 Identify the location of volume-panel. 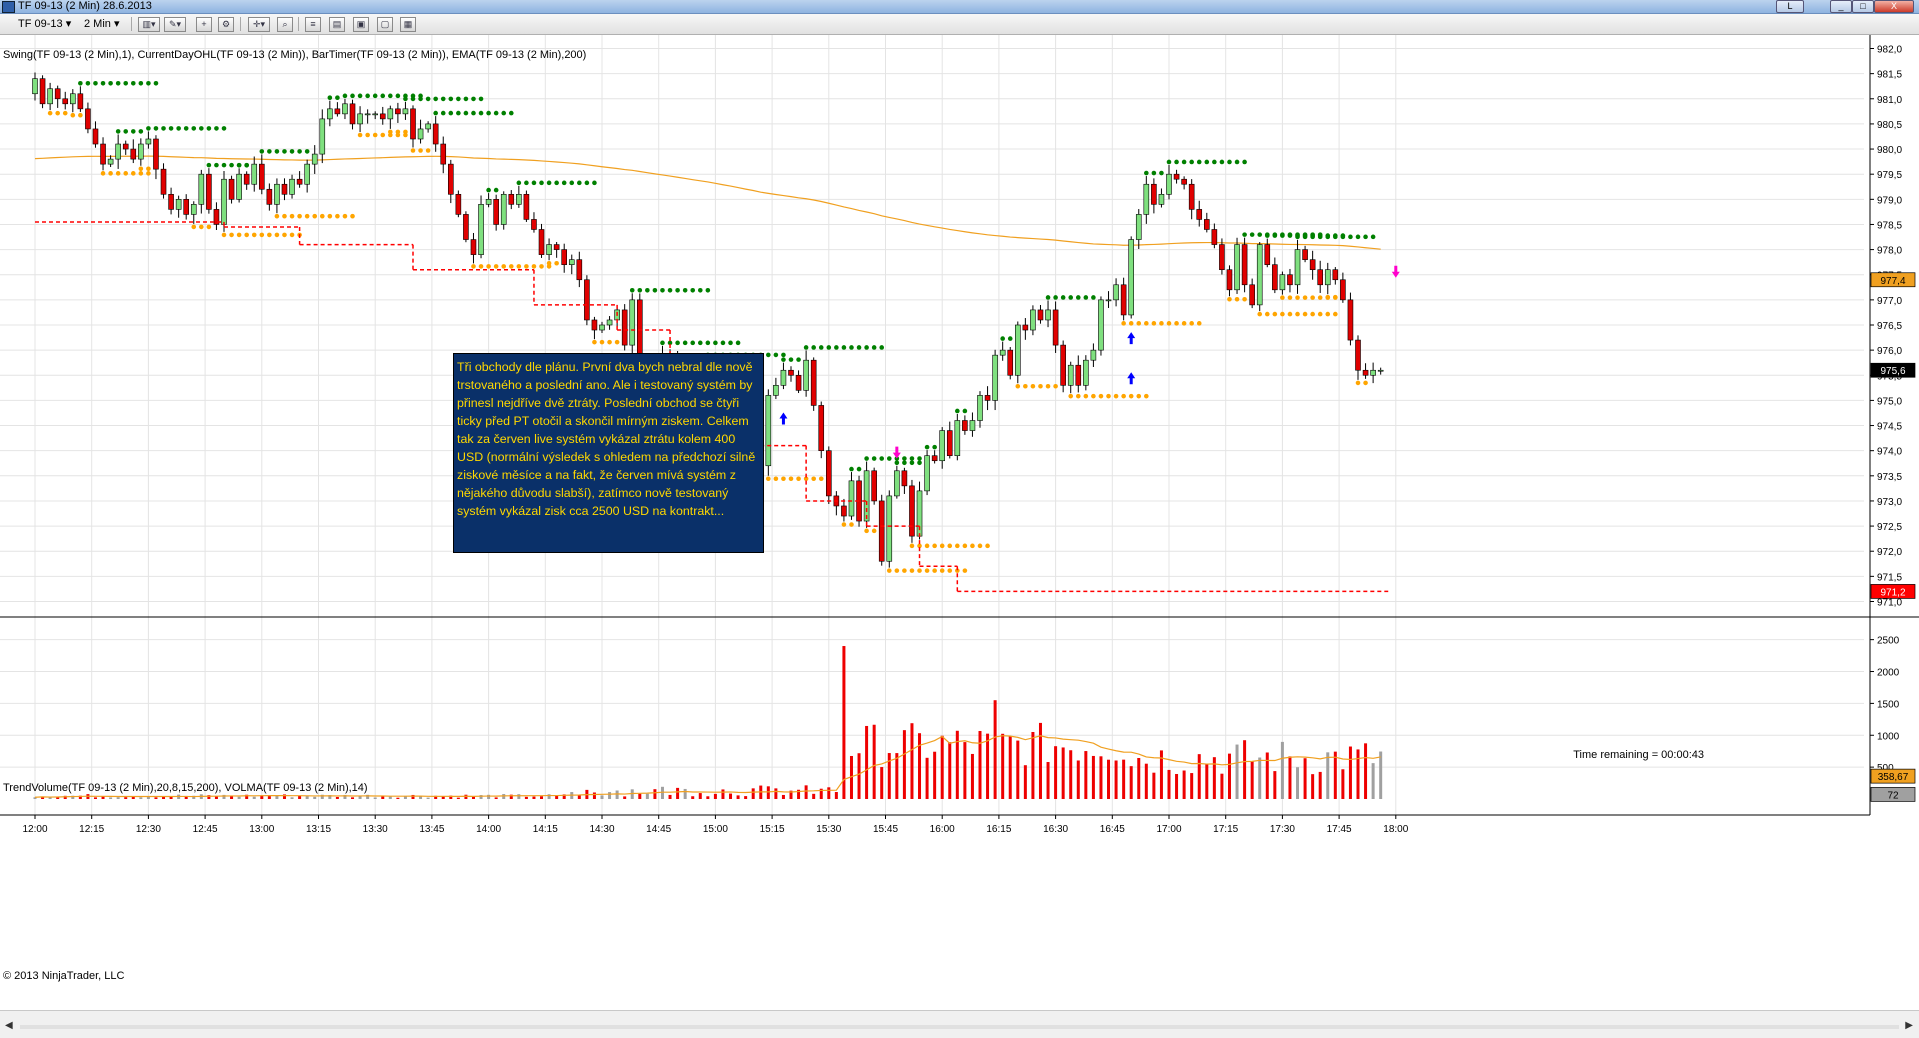
(708, 722).